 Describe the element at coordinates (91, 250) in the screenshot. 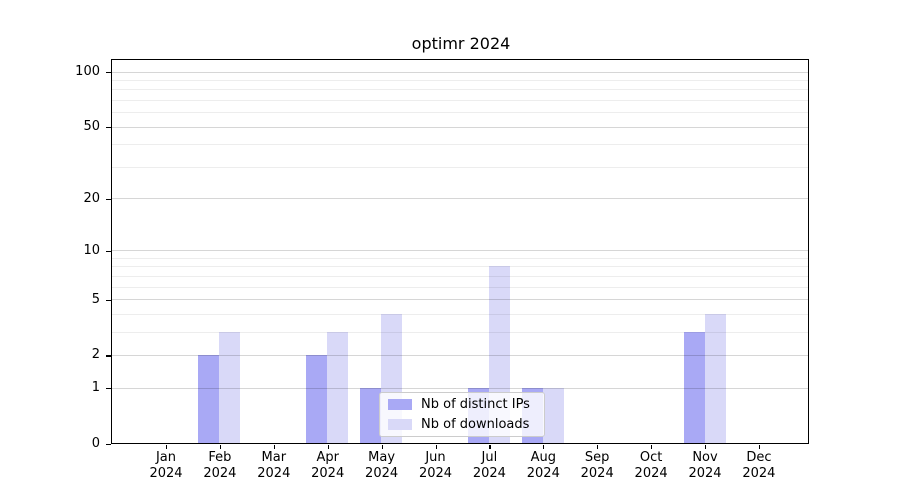

I see `y-tick-label: 10` at that location.